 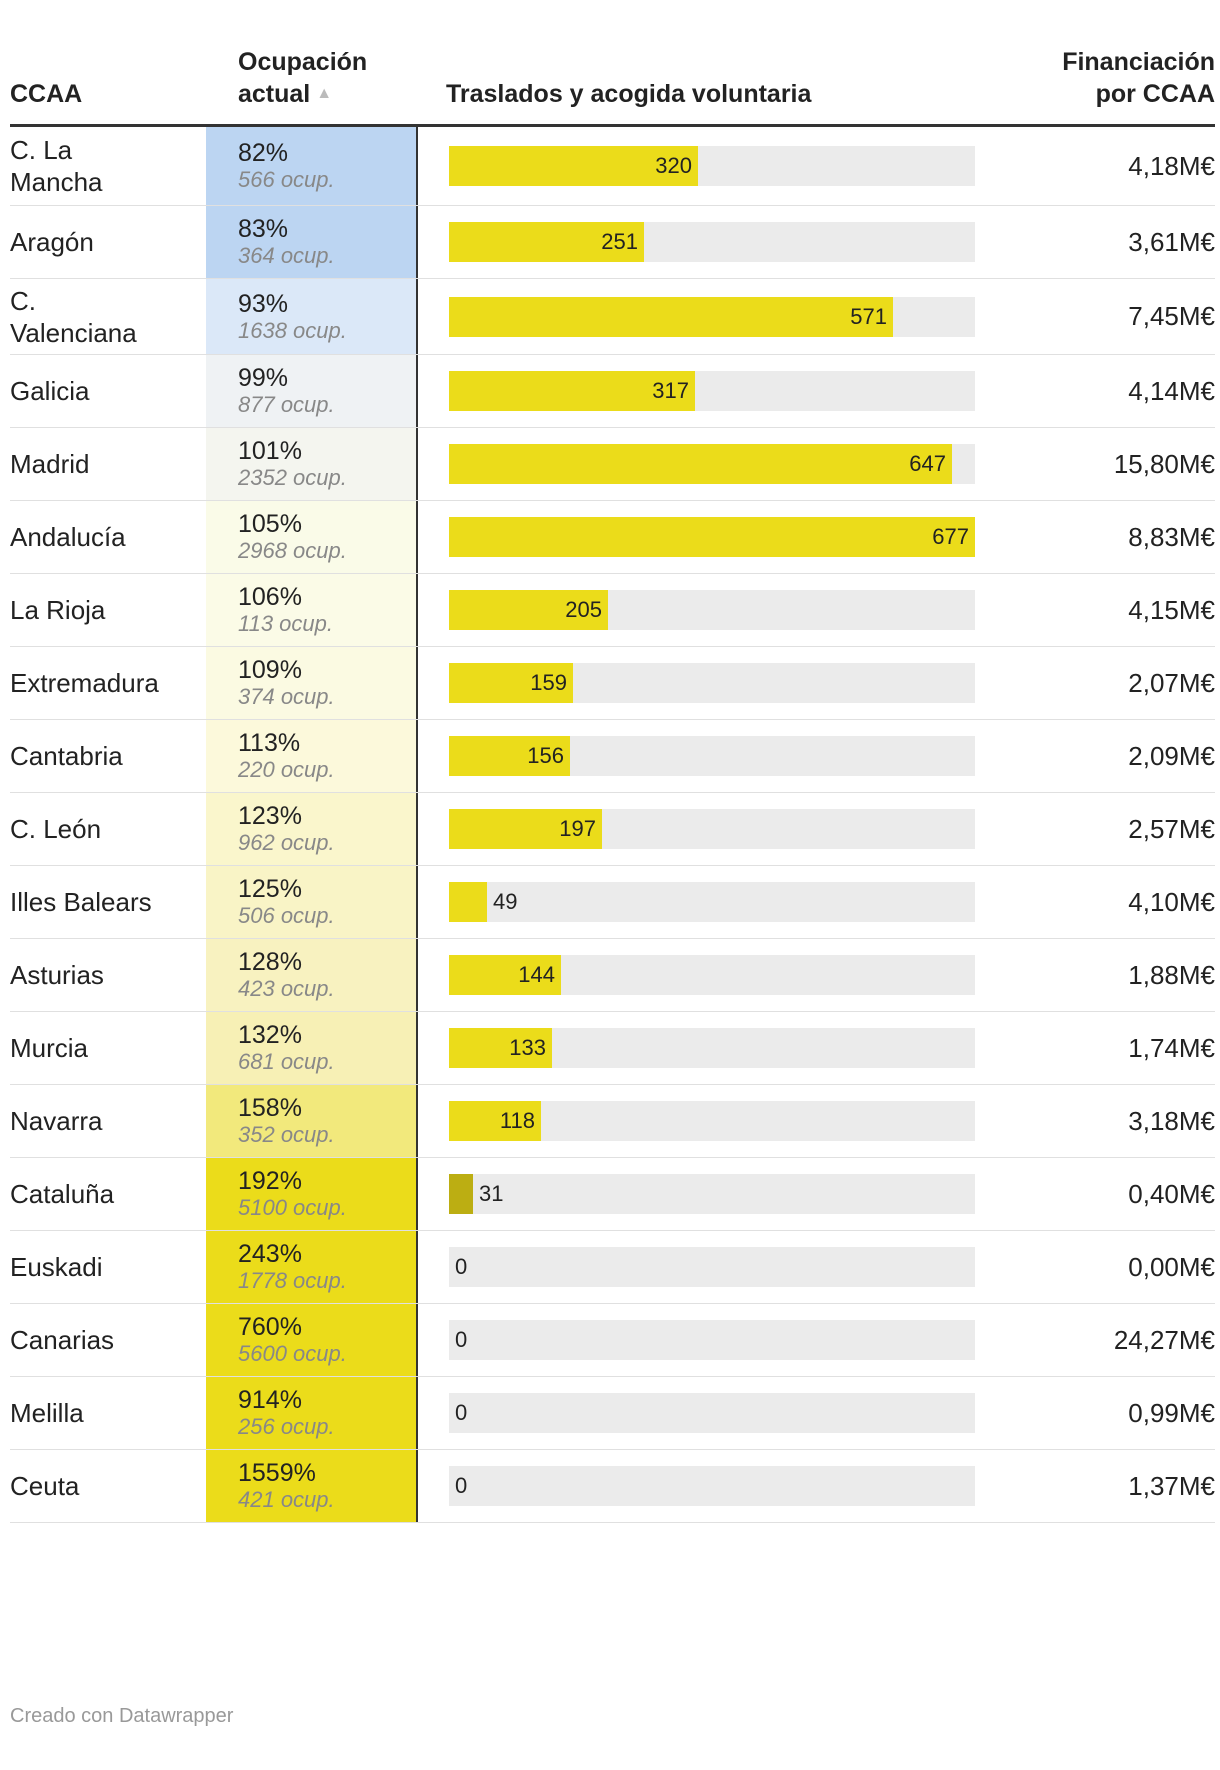 I want to click on ccaa-name: La Rioja, so click(x=58, y=610).